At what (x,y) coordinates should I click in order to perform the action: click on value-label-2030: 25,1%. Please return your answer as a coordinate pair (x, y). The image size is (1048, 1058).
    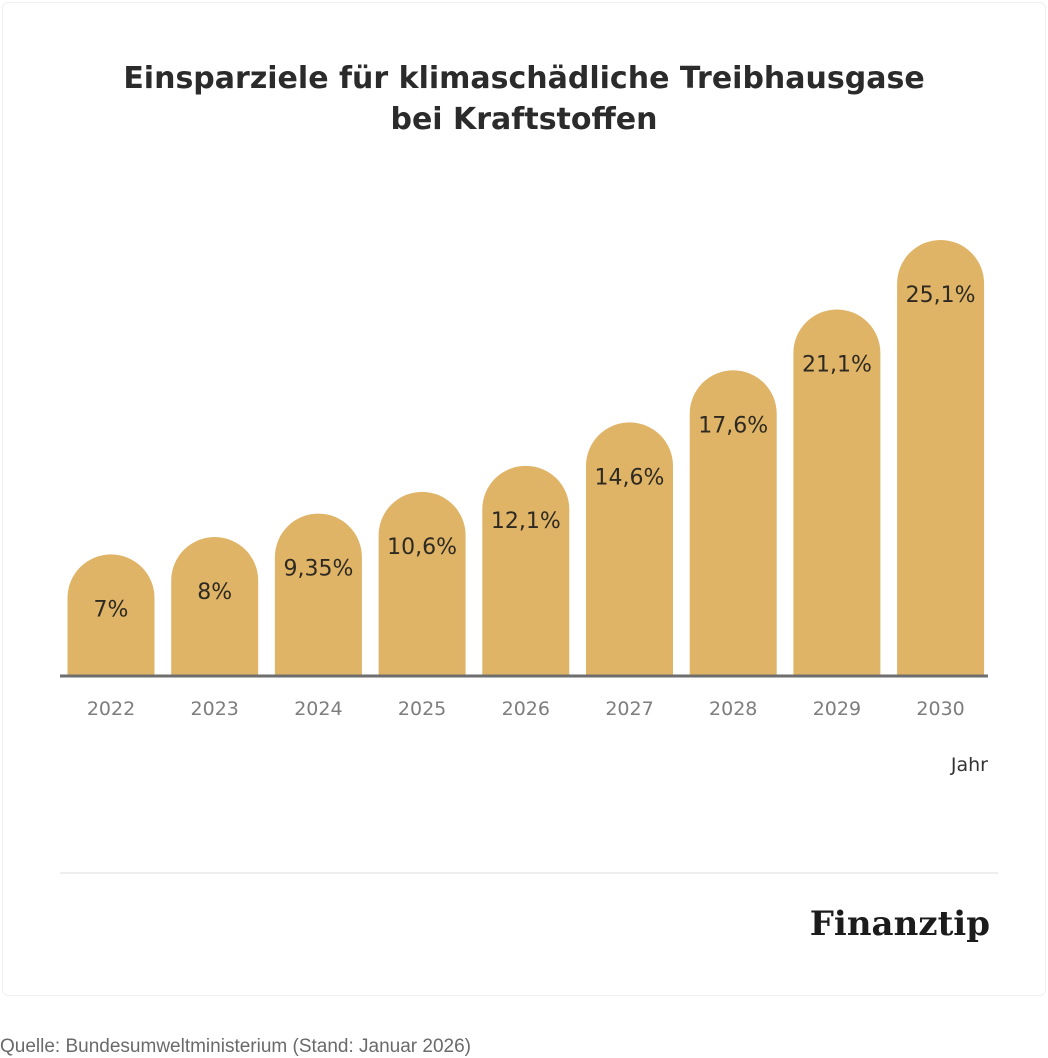
    Looking at the image, I should click on (941, 295).